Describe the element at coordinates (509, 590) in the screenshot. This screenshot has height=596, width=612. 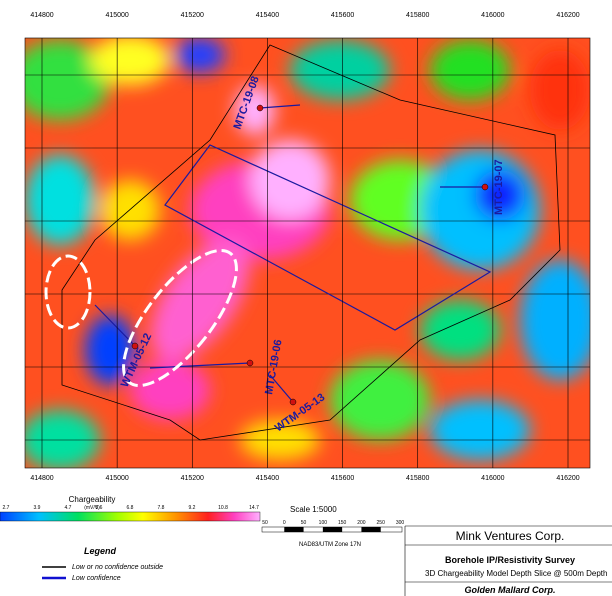
I see `client: Golden Mallard Corp.` at that location.